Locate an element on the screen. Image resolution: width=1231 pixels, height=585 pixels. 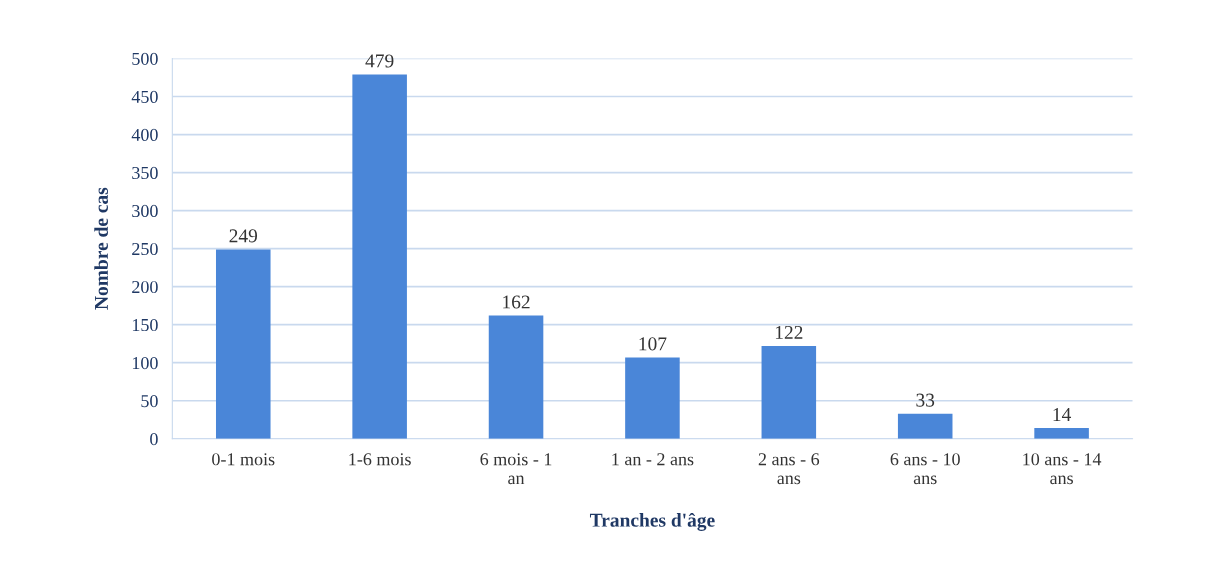
data-label: 162 is located at coordinates (516, 302).